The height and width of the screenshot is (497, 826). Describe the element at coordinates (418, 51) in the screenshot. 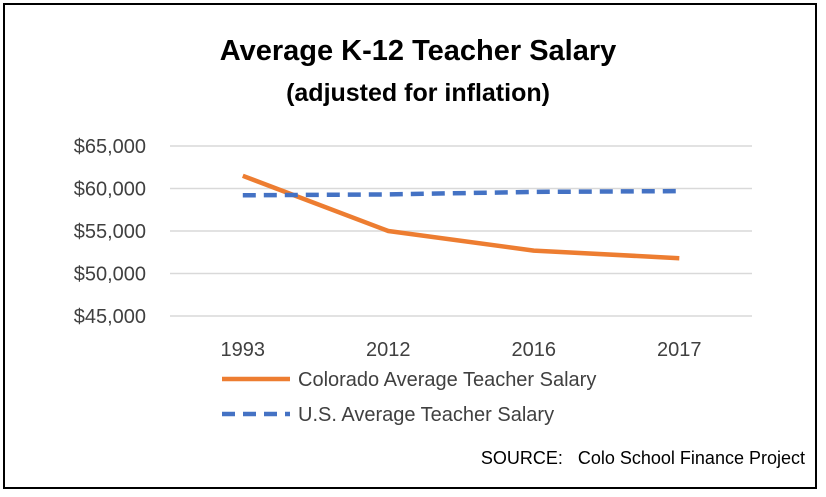

I see `chart-title: Average K-12 Teacher Salary` at that location.